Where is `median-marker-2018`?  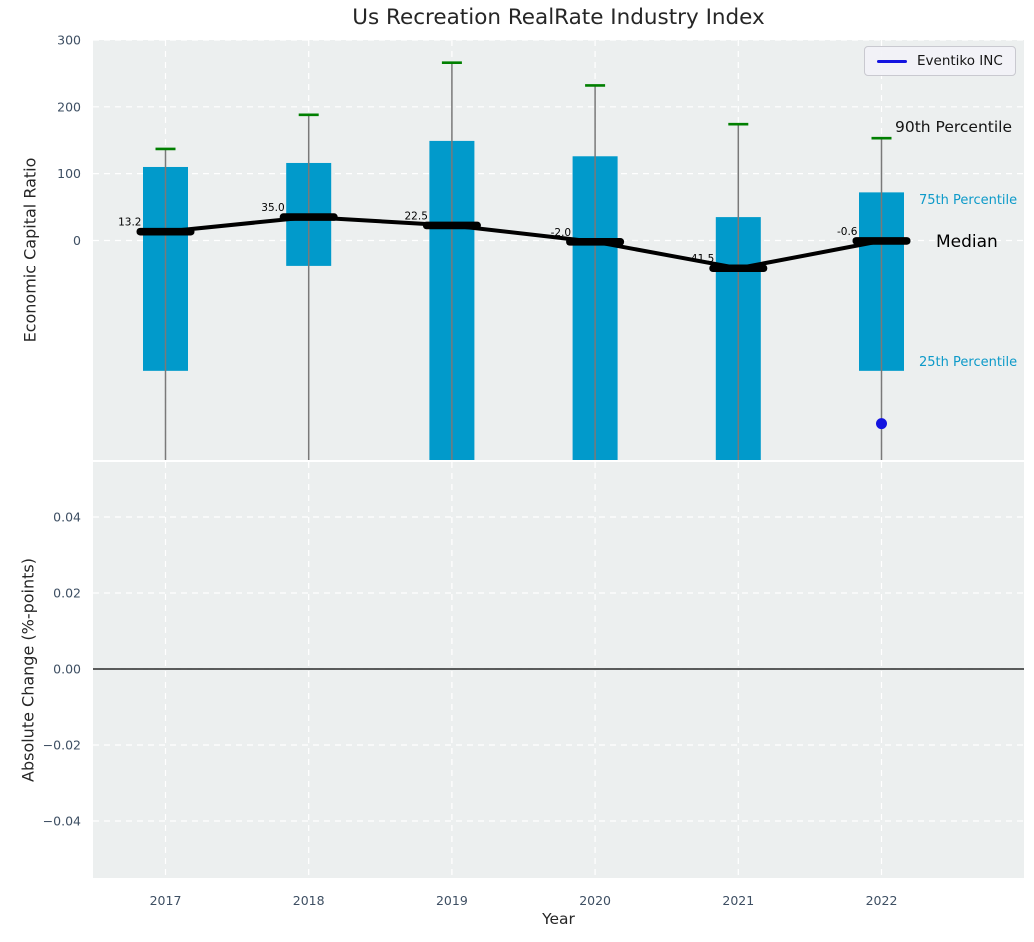
median-marker-2018 is located at coordinates (308, 217).